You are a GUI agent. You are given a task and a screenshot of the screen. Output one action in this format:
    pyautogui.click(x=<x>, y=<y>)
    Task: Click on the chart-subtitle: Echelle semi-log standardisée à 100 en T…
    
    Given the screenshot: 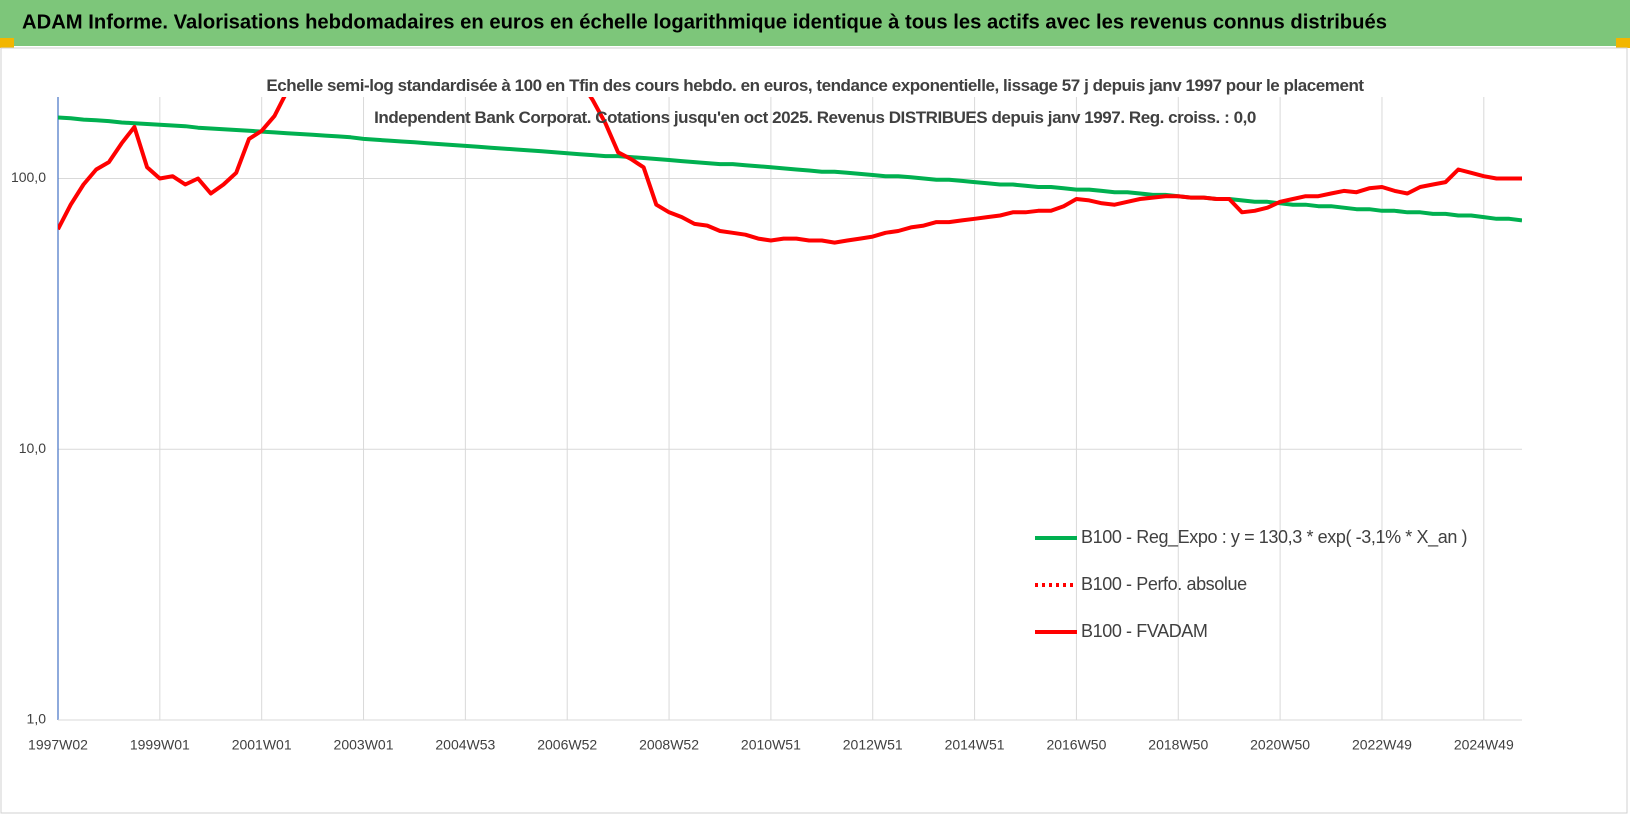 What is the action you would take?
    pyautogui.click(x=815, y=101)
    